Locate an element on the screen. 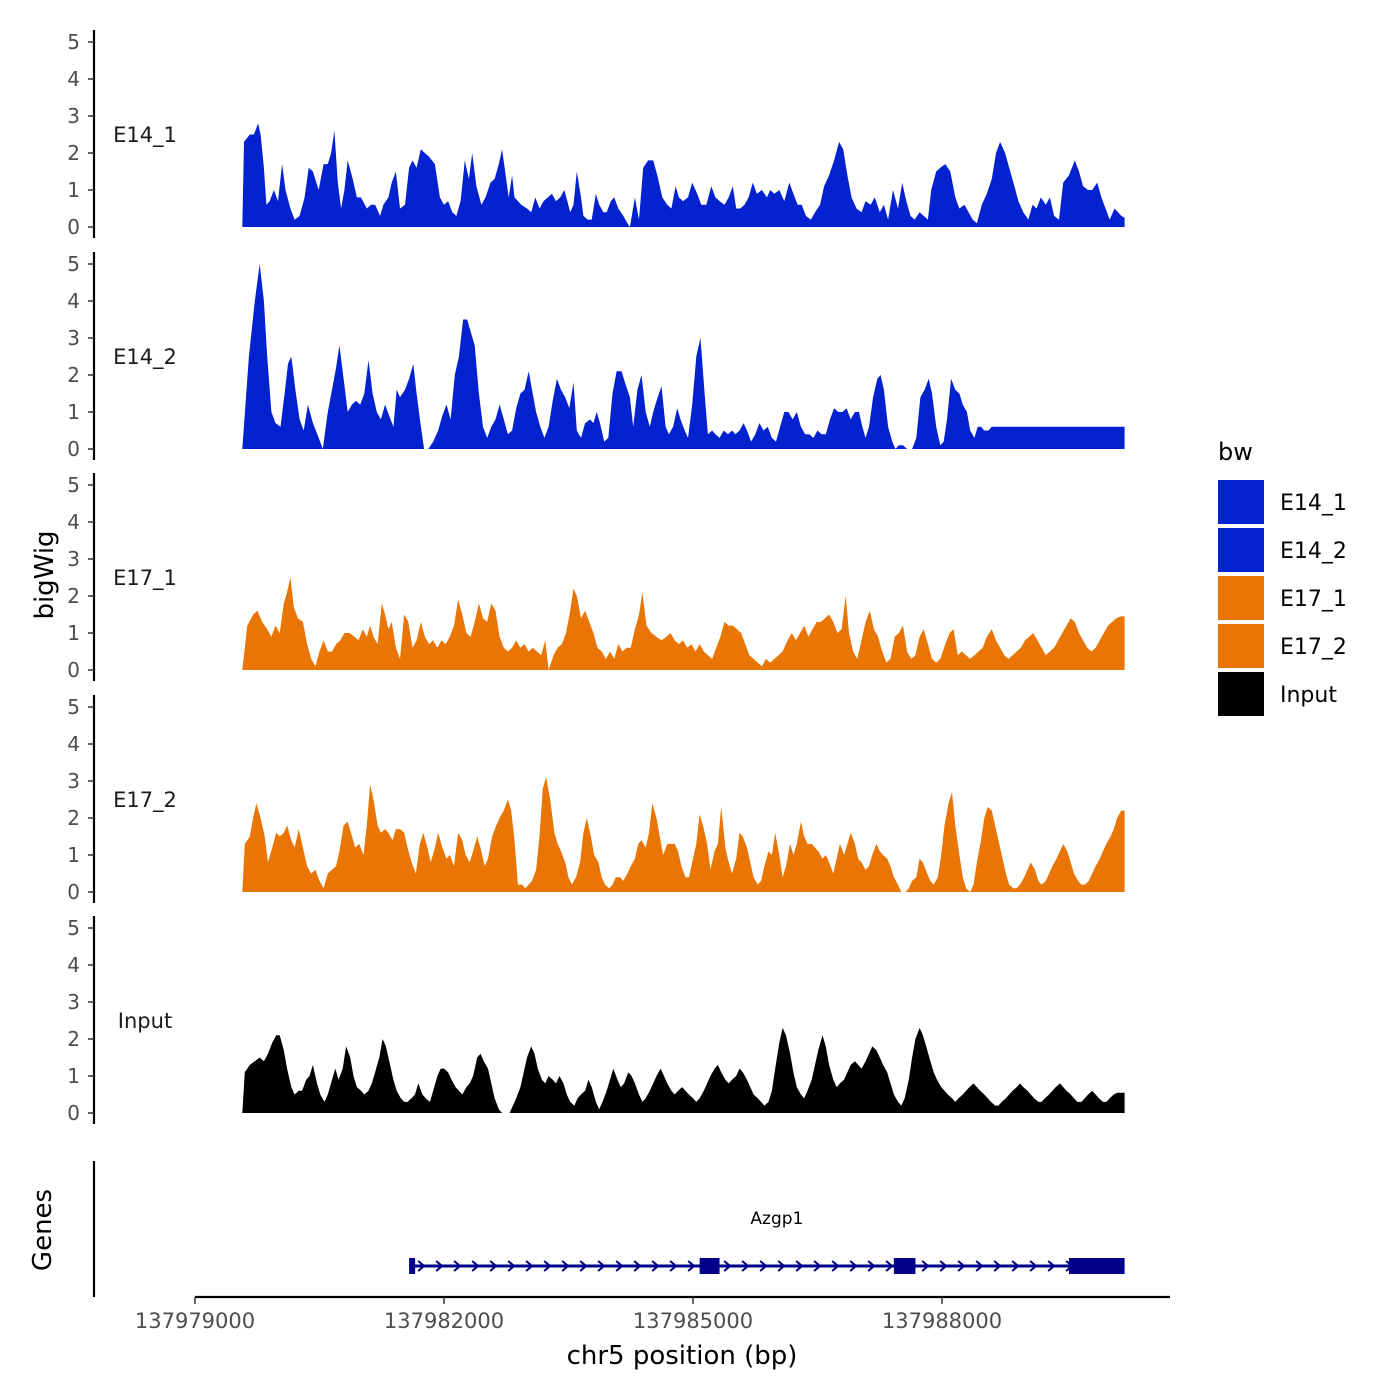 The image size is (1400, 1400). track-e17-1: 0 1 2 3 4 5 E17_1 is located at coordinates (596, 577).